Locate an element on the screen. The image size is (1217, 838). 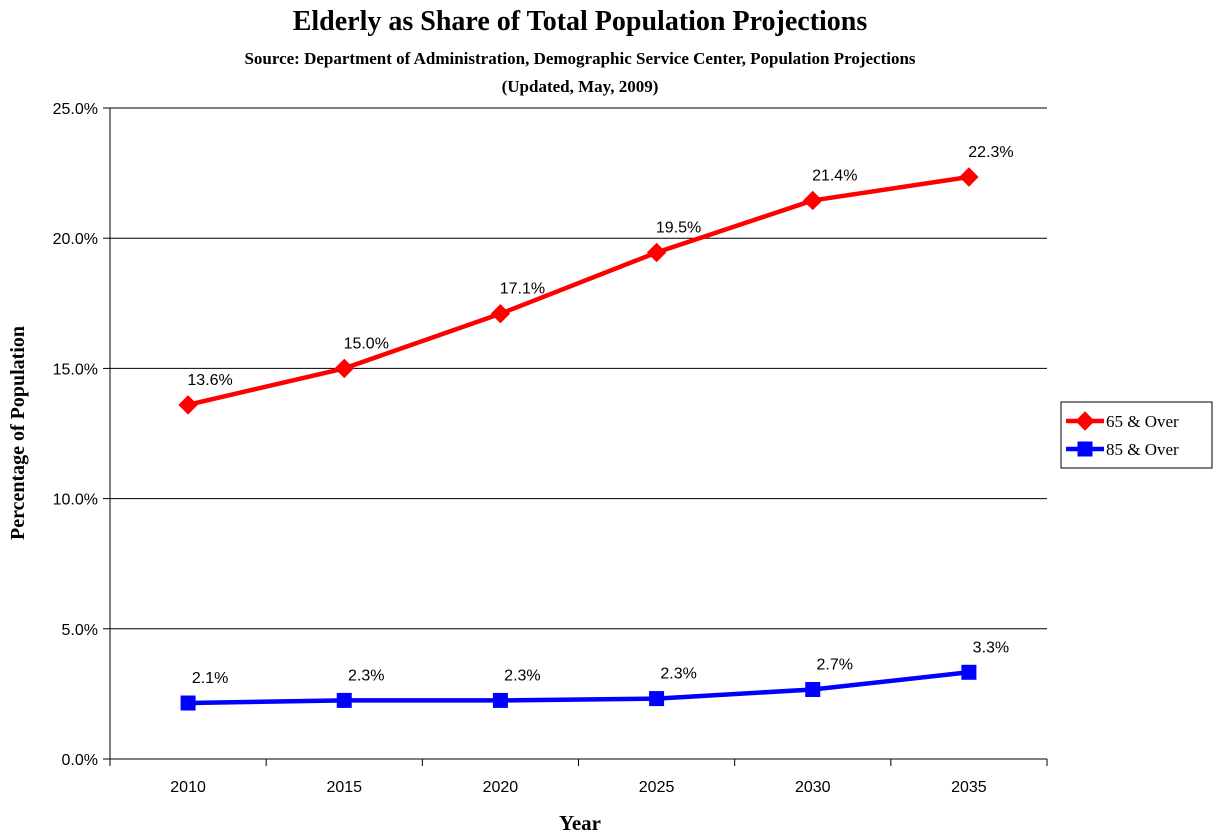
data-label: 2.7% is located at coordinates (835, 664).